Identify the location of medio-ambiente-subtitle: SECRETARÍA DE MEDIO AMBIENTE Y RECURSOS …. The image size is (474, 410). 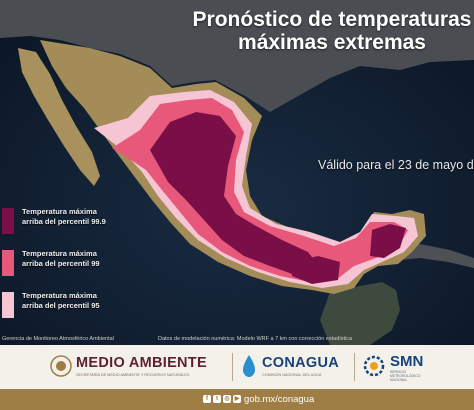
(133, 375).